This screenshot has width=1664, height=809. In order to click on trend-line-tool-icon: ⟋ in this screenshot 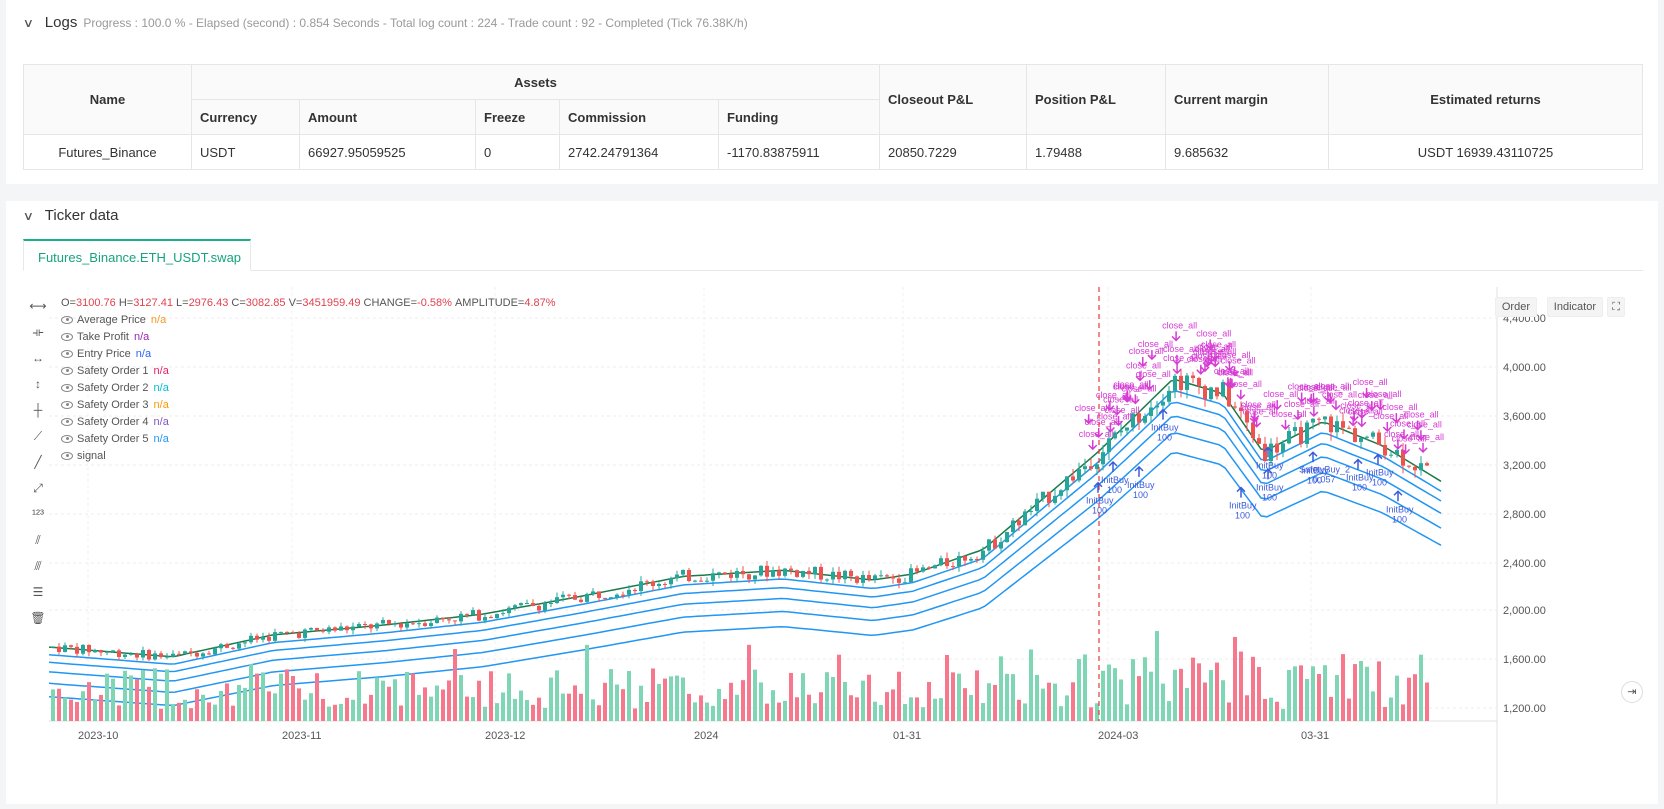, I will do `click(38, 435)`.